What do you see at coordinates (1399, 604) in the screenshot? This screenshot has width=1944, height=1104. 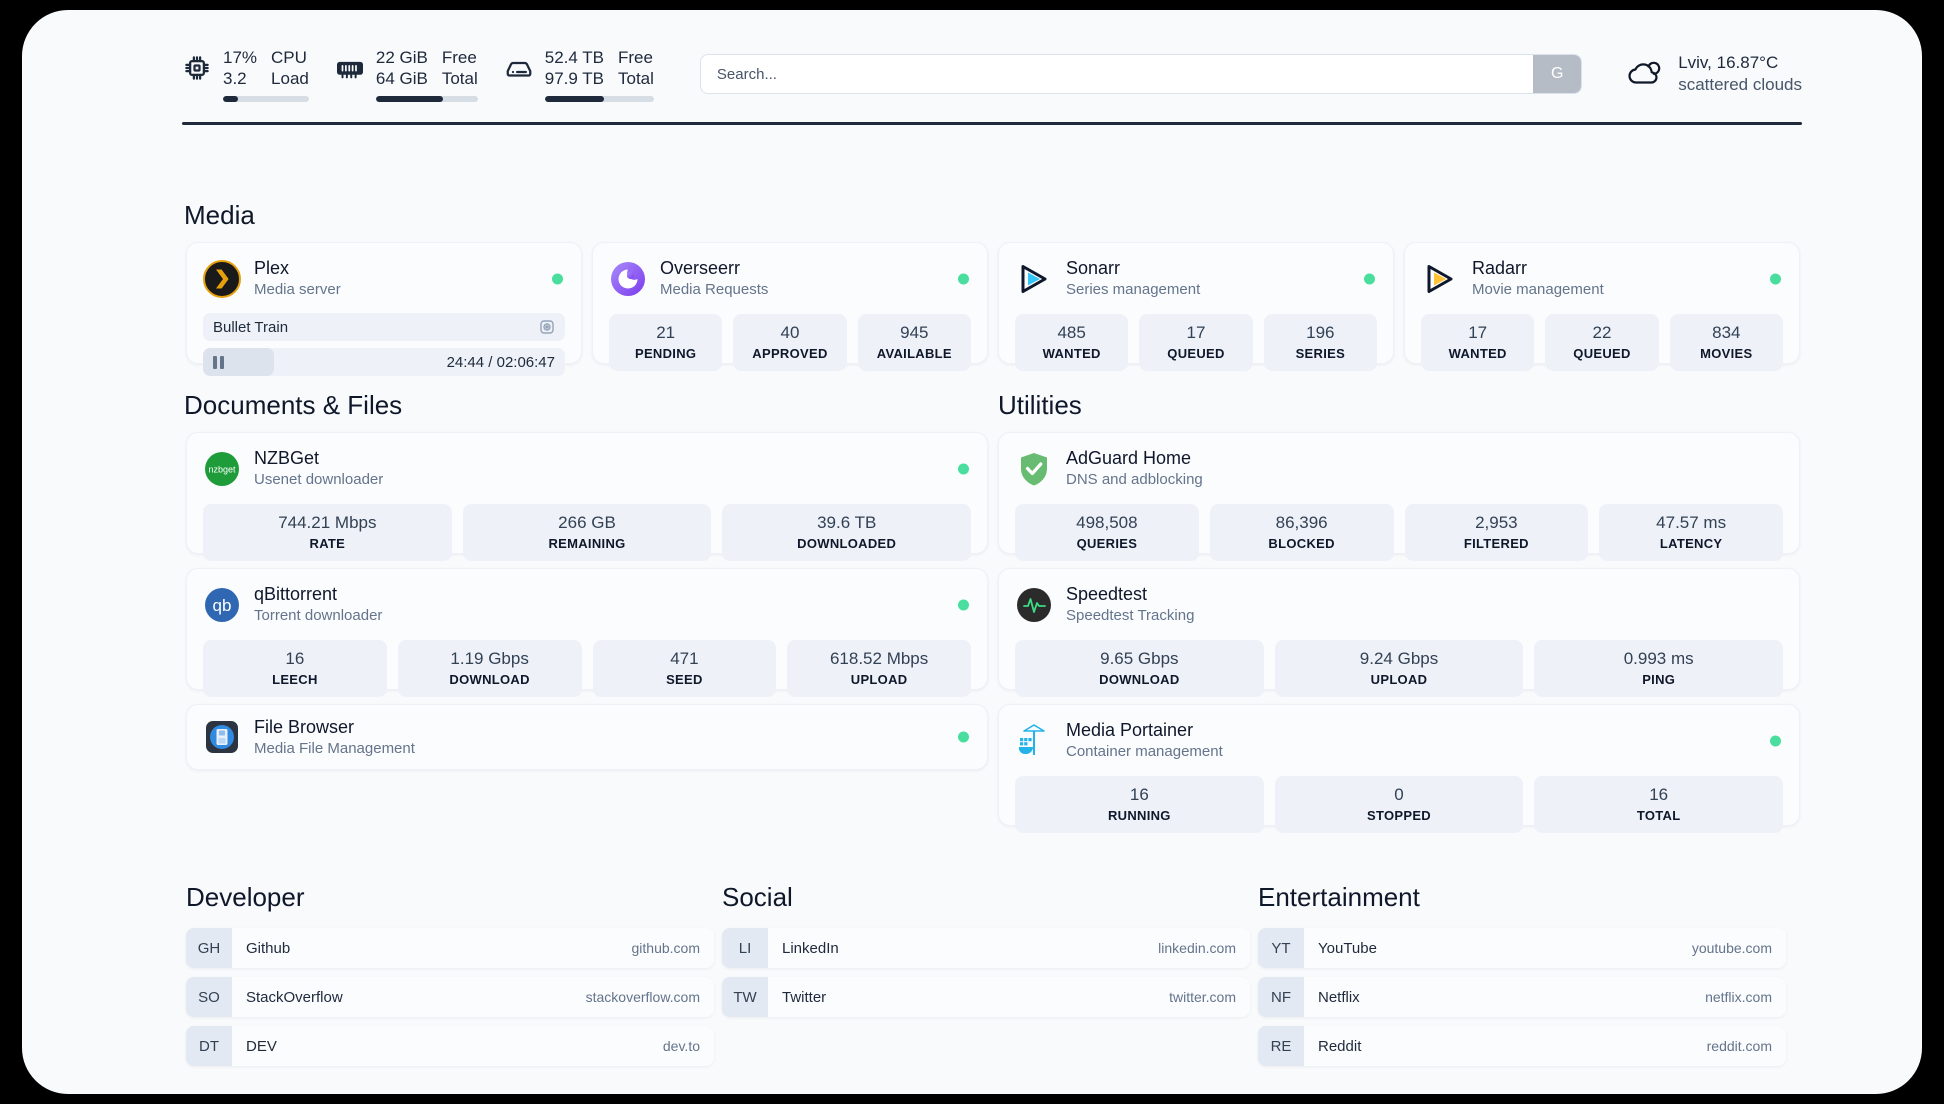 I see `card-header: Speedtest Speedtest Tracking` at bounding box center [1399, 604].